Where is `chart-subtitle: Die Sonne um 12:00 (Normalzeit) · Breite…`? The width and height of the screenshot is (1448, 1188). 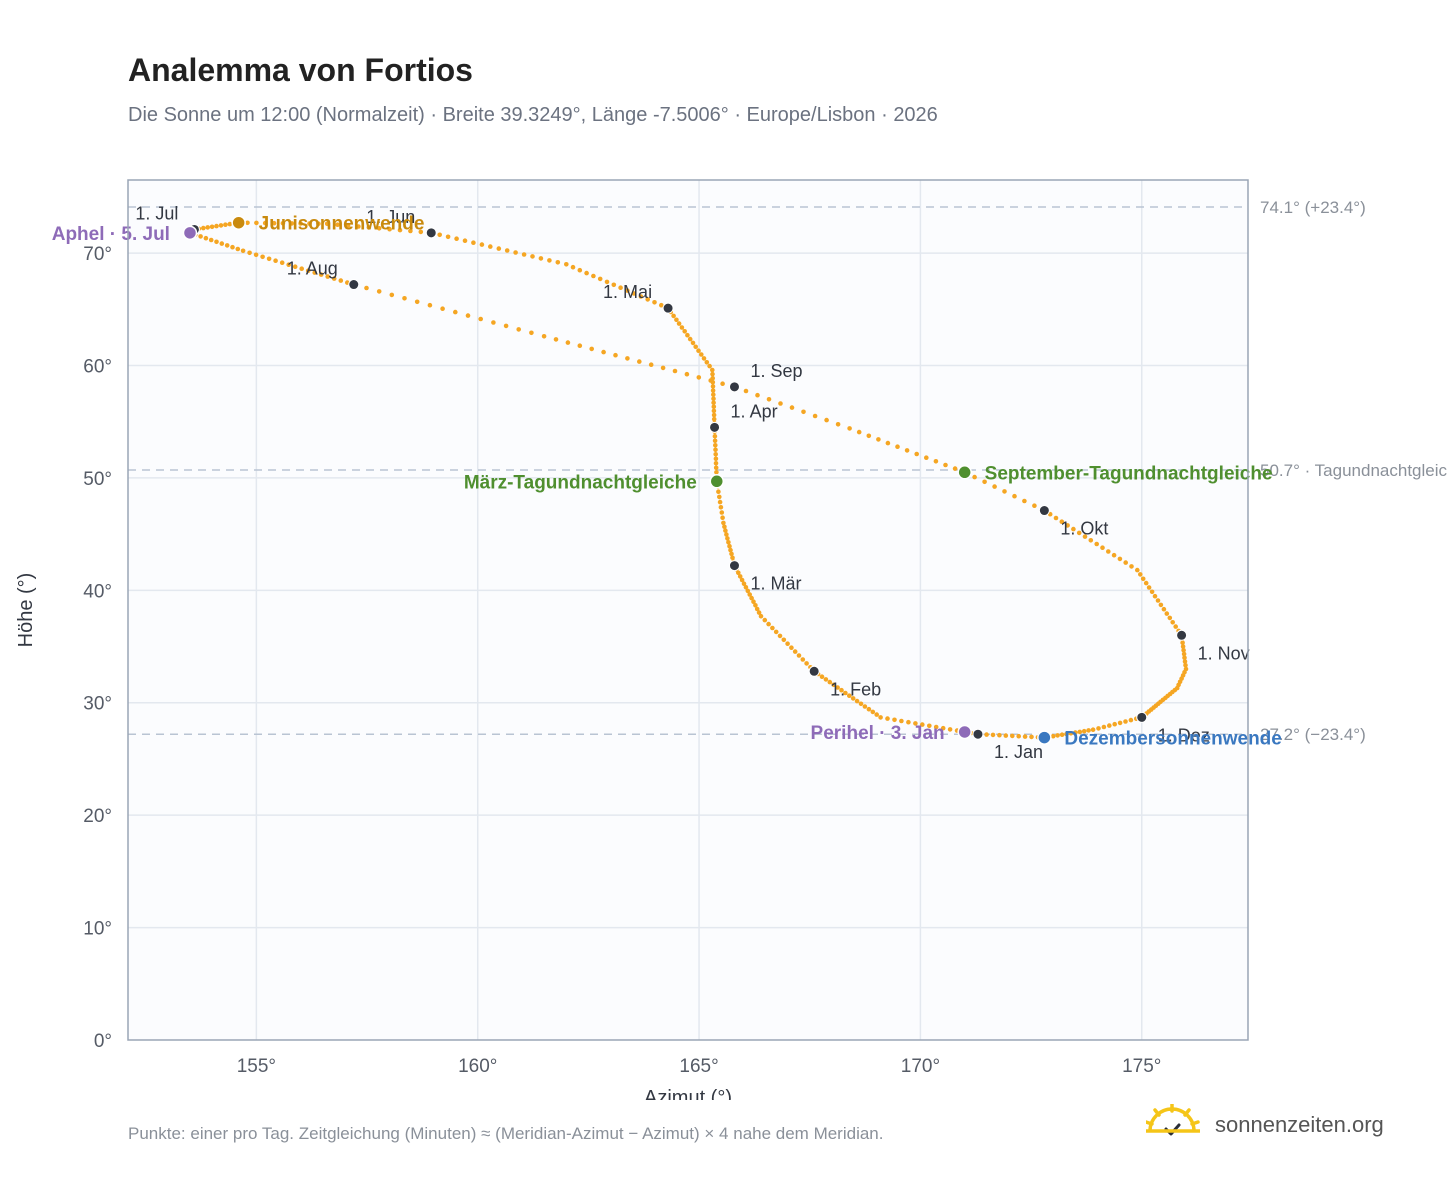
chart-subtitle: Die Sonne um 12:00 (Normalzeit) · Breite… is located at coordinates (533, 115).